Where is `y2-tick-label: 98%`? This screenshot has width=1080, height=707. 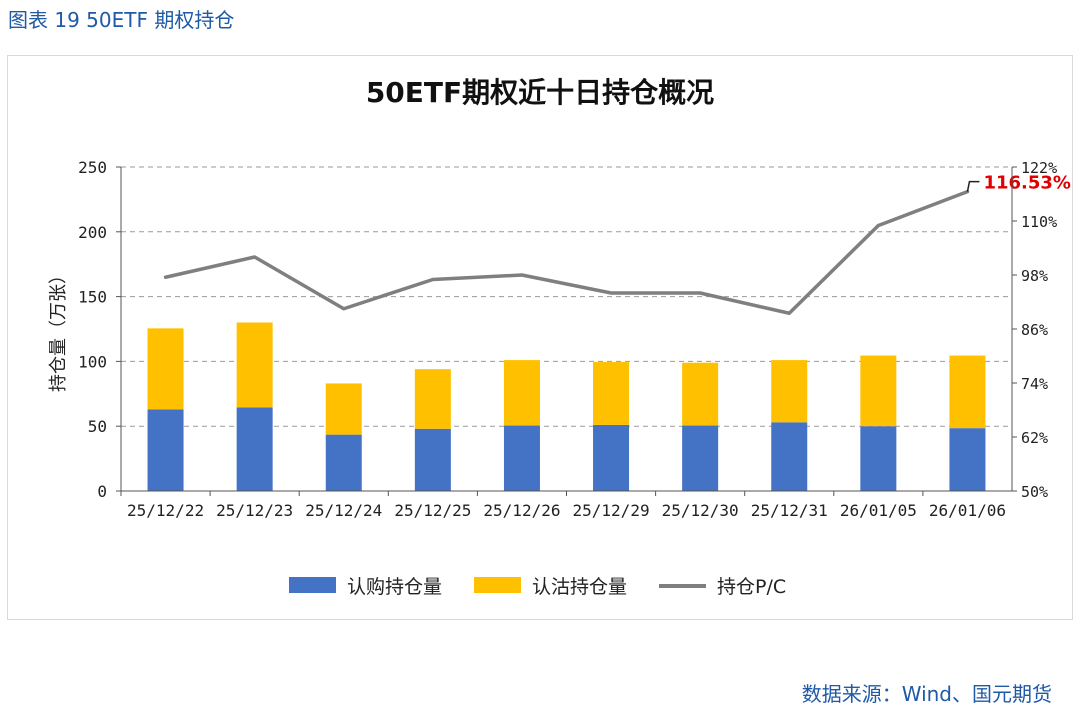 y2-tick-label: 98% is located at coordinates (1034, 276).